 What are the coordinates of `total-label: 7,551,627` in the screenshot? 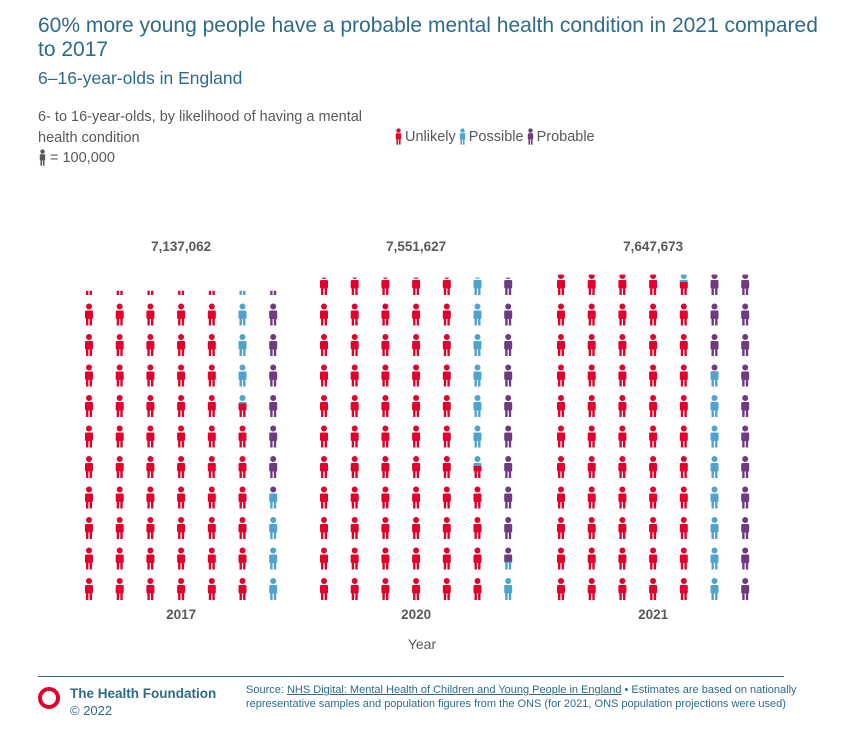 It's located at (416, 246).